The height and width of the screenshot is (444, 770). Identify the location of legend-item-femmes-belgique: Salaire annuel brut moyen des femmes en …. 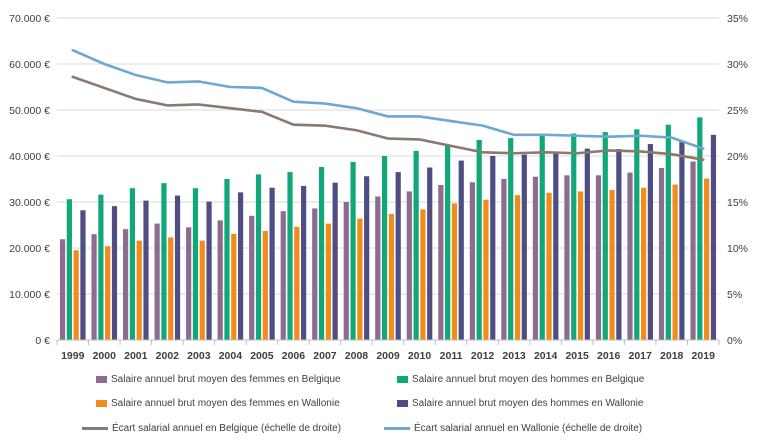
(218, 379).